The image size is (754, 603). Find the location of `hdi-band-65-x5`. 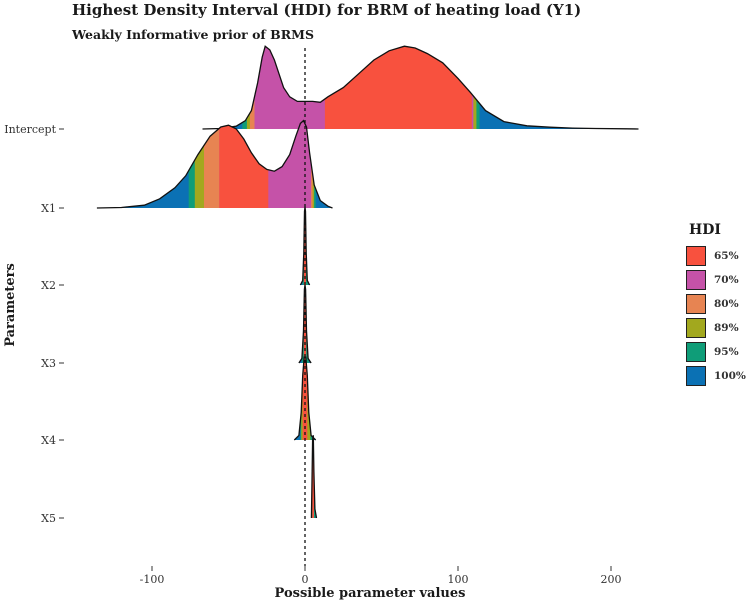

hdi-band-65-x5 is located at coordinates (313, 476).